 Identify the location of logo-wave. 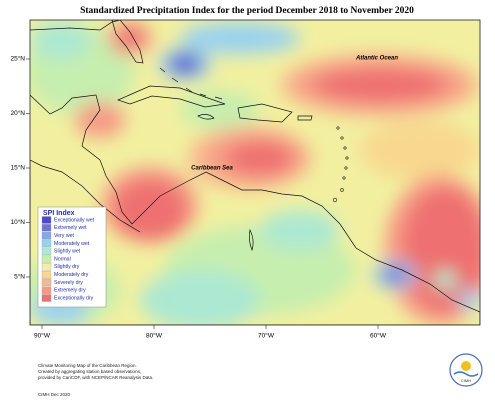
(466, 374).